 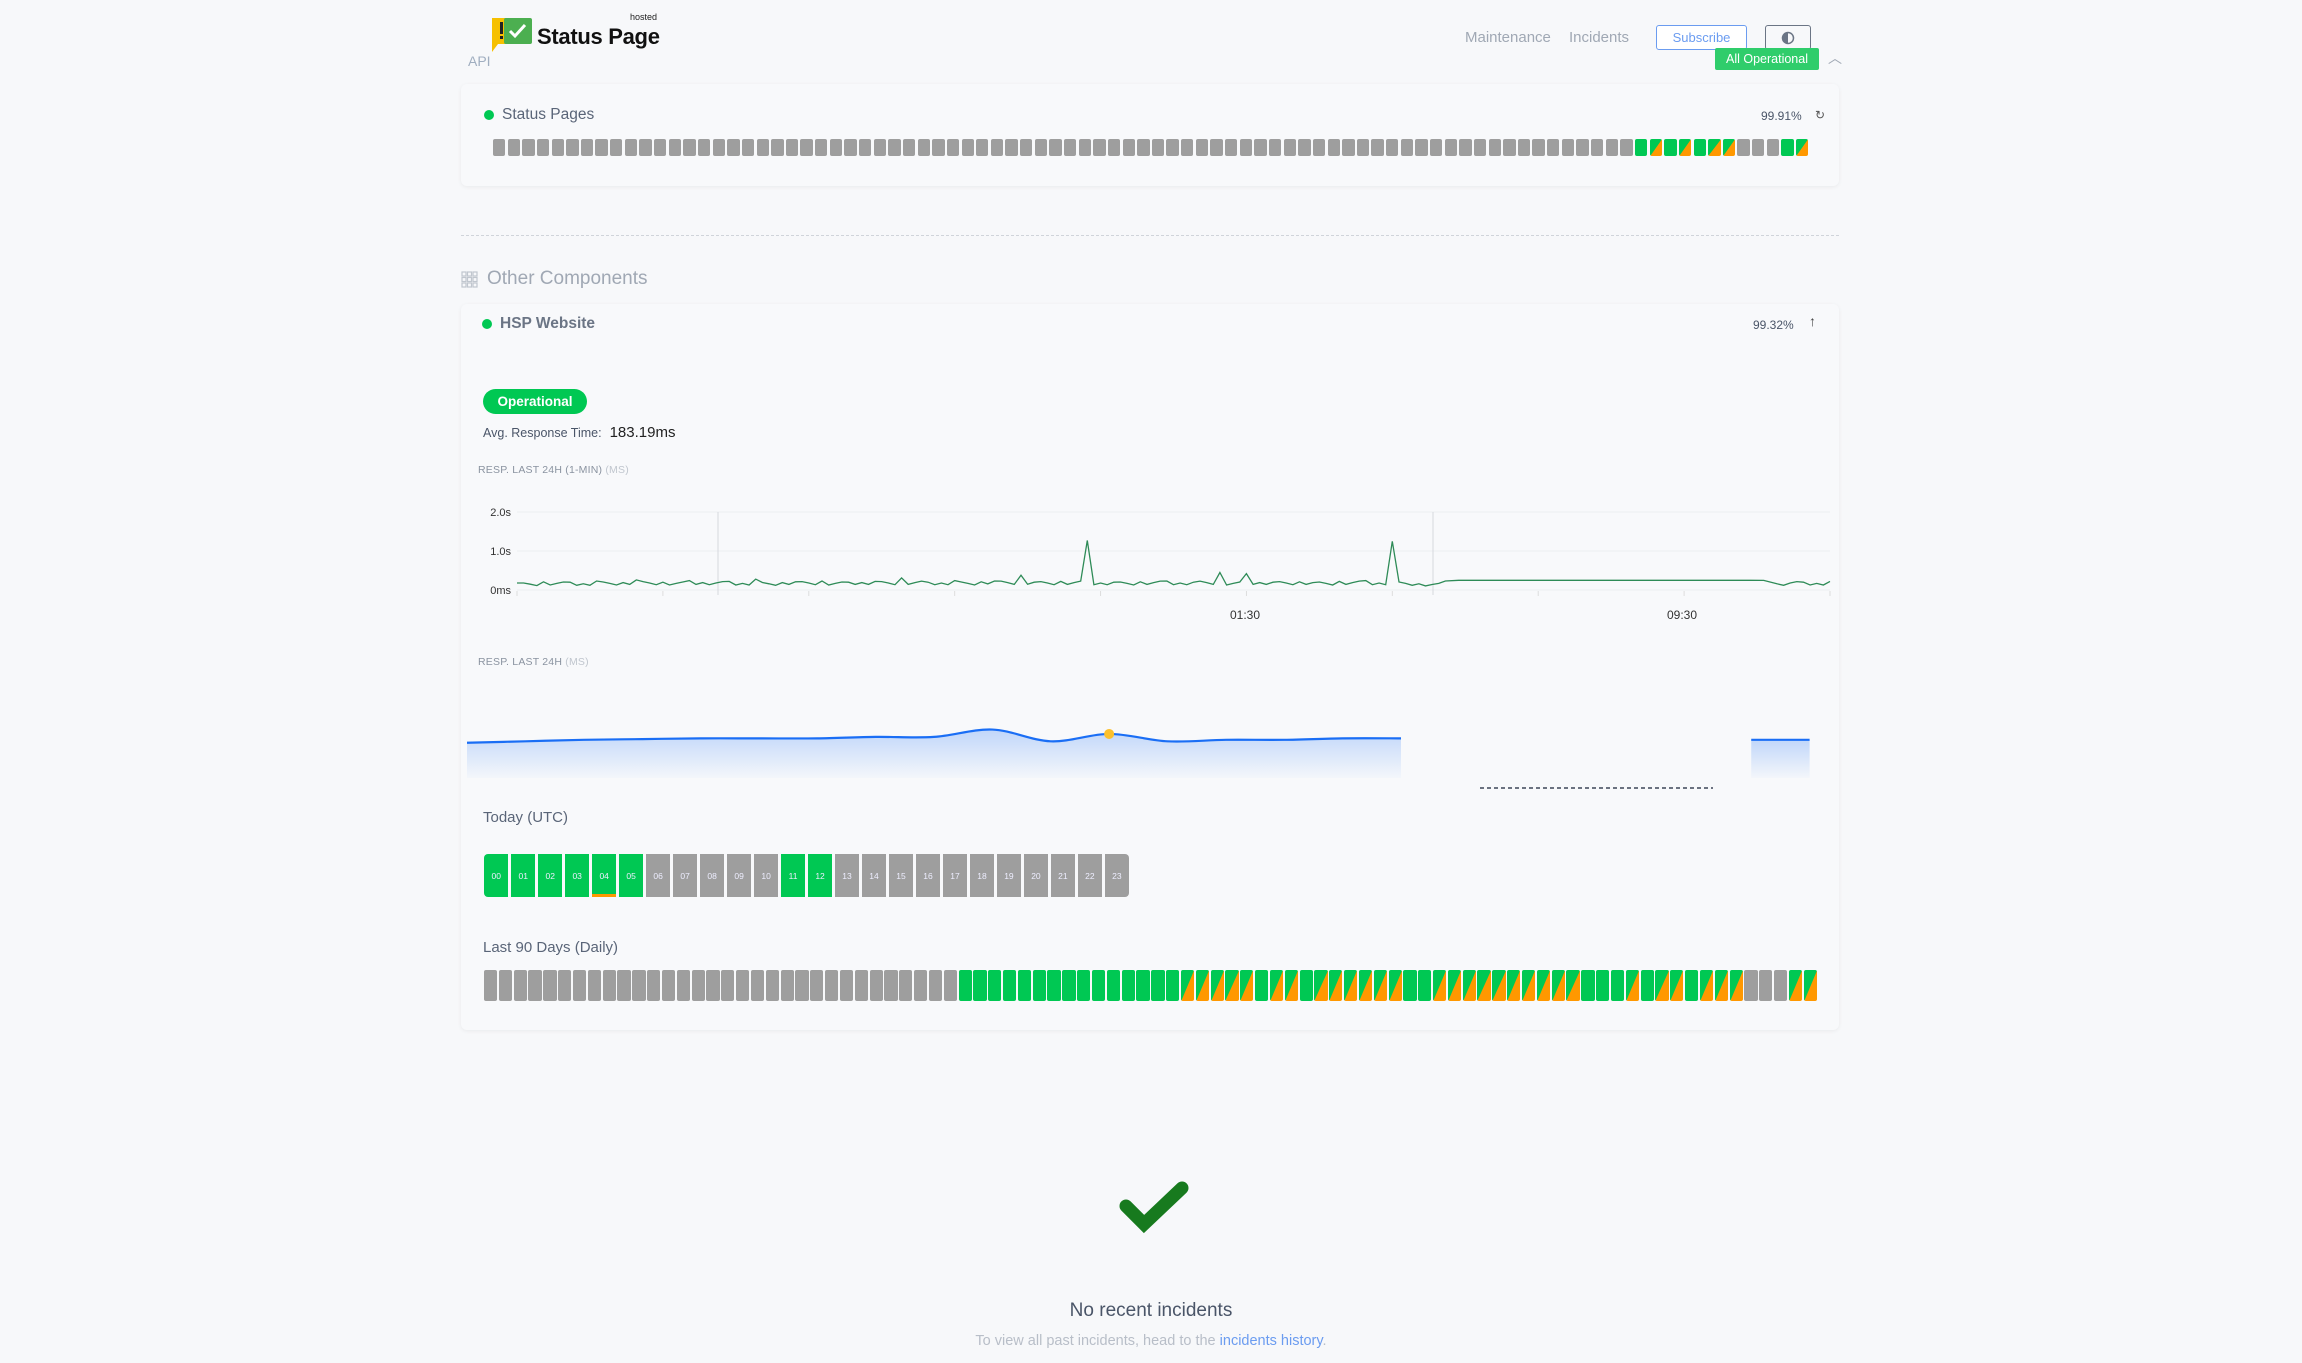 What do you see at coordinates (712, 875) in the screenshot?
I see `hour-bar: 08` at bounding box center [712, 875].